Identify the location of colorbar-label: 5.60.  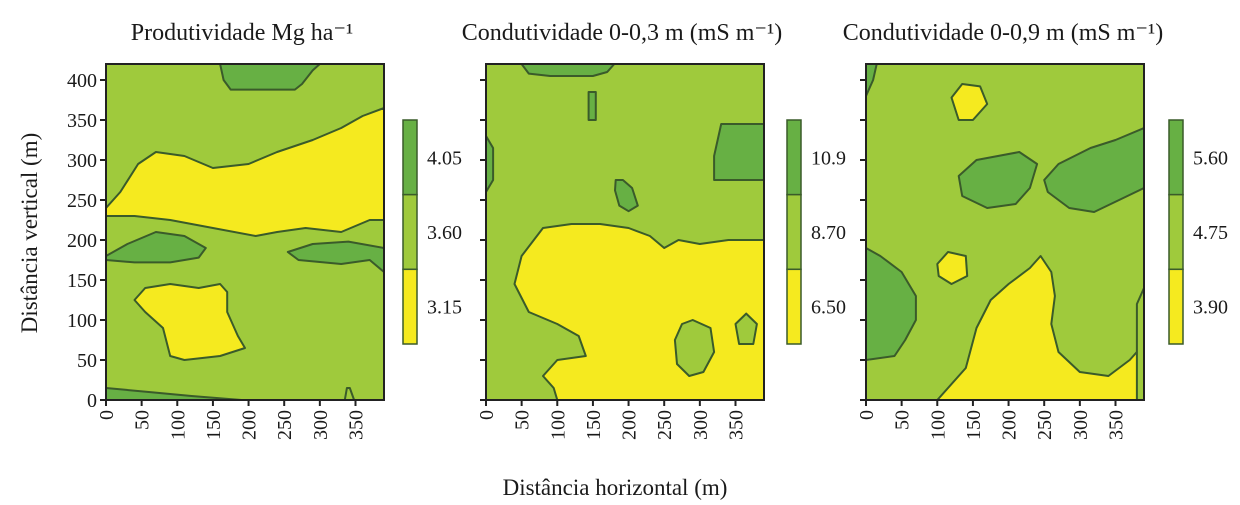
(1210, 158).